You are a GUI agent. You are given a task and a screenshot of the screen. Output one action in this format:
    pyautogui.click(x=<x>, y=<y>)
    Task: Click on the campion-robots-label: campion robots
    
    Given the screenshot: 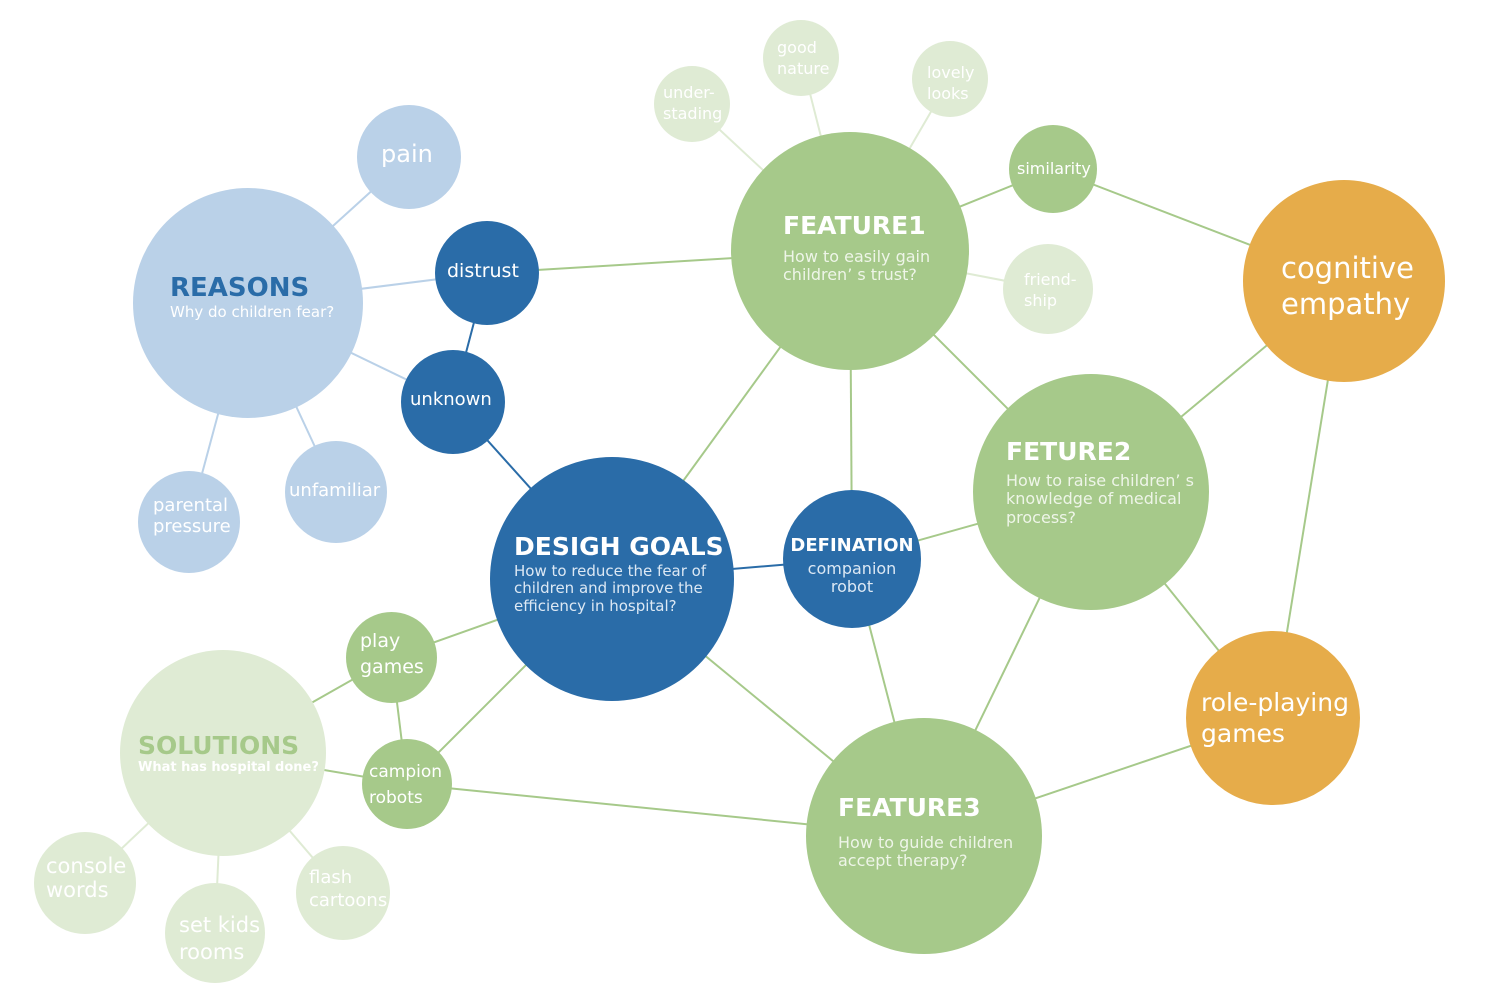 What is the action you would take?
    pyautogui.click(x=406, y=785)
    